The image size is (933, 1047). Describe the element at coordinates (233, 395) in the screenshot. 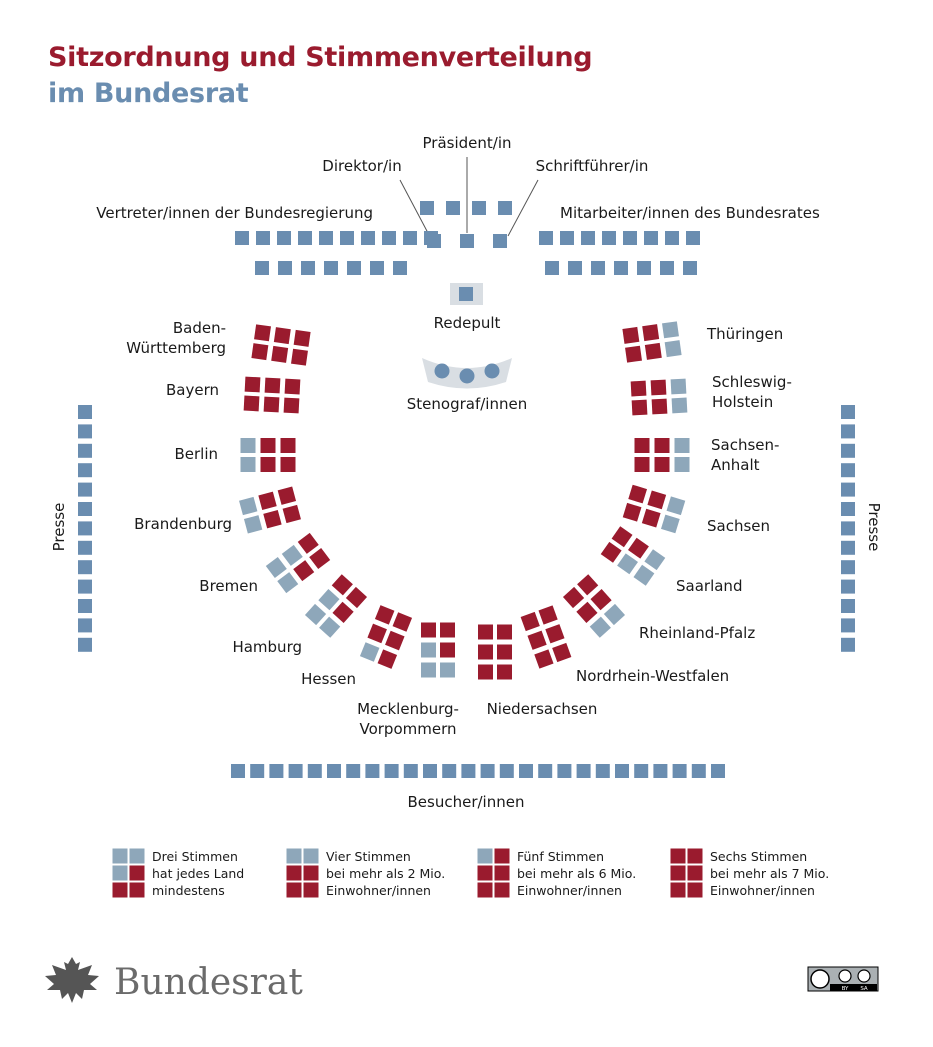

I see `state-bayern: Bayern` at that location.